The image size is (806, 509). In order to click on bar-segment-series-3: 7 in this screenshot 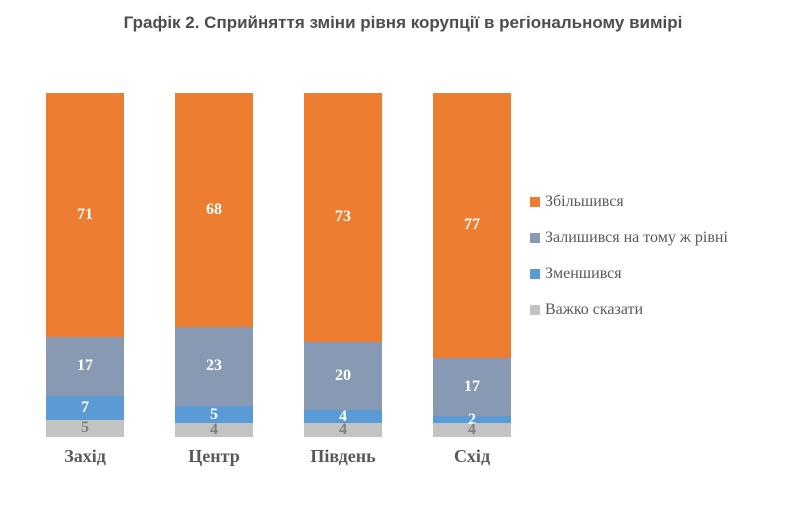, I will do `click(85, 407)`.